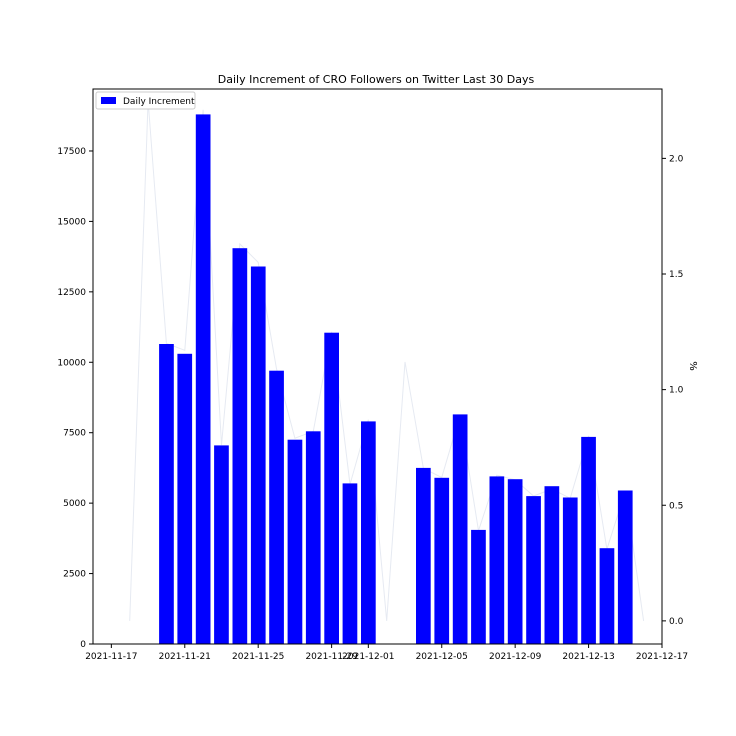  What do you see at coordinates (108, 100) in the screenshot?
I see `legend-swatch` at bounding box center [108, 100].